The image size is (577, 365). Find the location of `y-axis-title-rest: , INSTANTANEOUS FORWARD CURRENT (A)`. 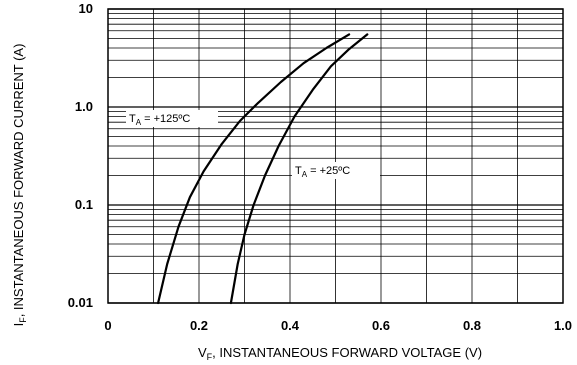

y-axis-title-rest: , INSTANTANEOUS FORWARD CURRENT (A) is located at coordinates (18, 181).